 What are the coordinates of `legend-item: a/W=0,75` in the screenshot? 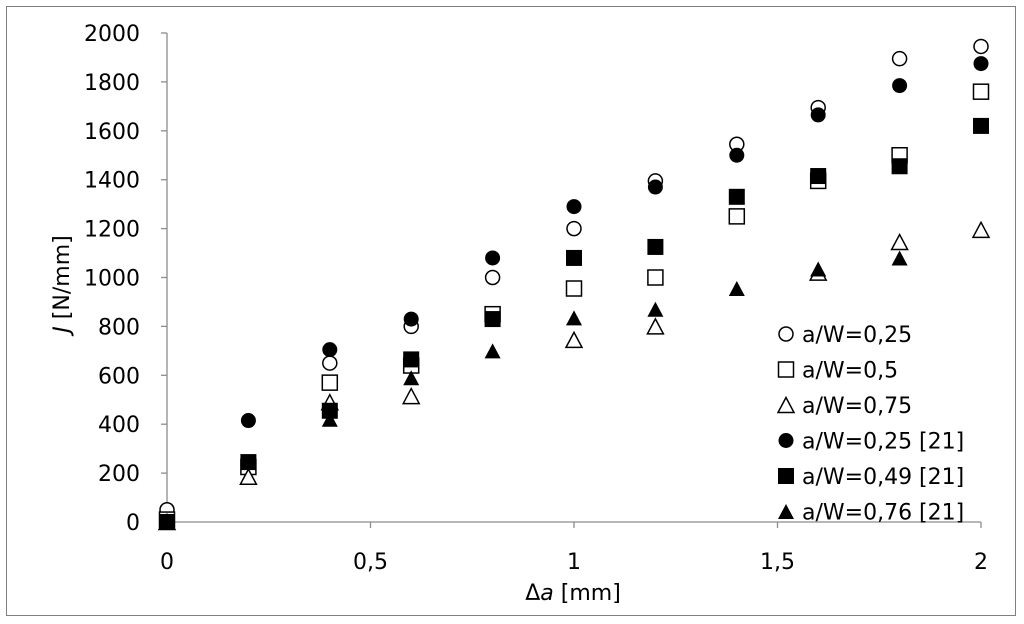 It's located at (844, 406).